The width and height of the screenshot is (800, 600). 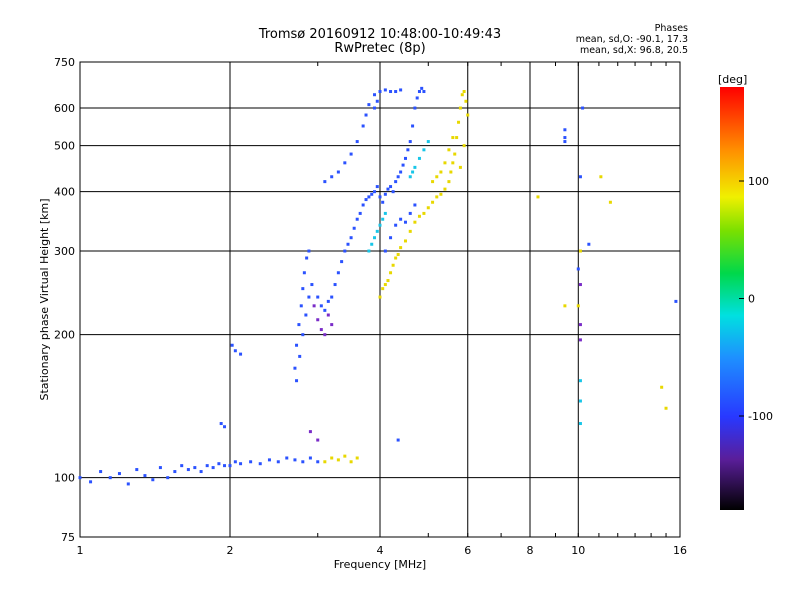 I want to click on y-tick-label: 75, so click(x=68, y=537).